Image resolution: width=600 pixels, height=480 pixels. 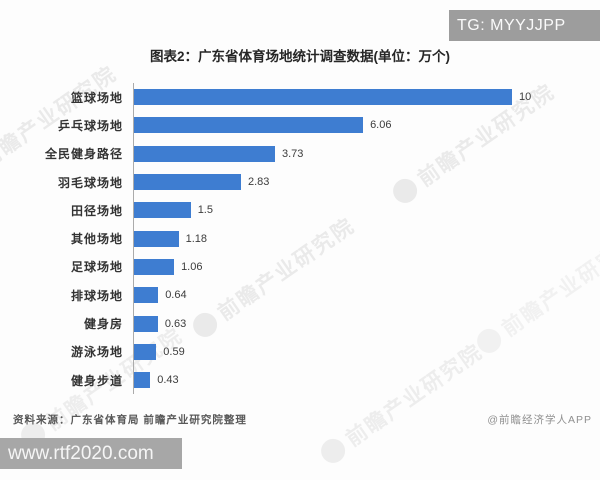 What do you see at coordinates (174, 351) in the screenshot?
I see `value-label: 0.59` at bounding box center [174, 351].